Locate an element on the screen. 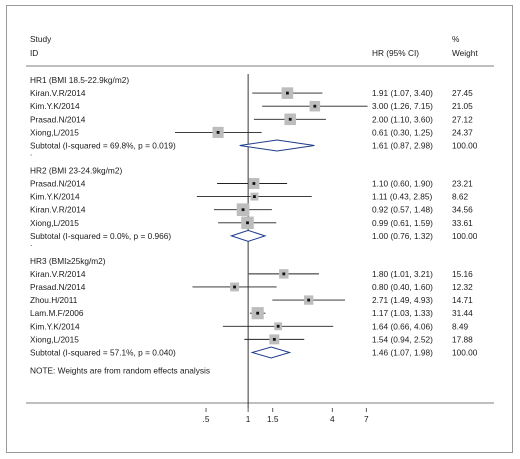 The height and width of the screenshot is (459, 520). study-hr-ci: 1.54 (0.94, 2.52) is located at coordinates (402, 339).